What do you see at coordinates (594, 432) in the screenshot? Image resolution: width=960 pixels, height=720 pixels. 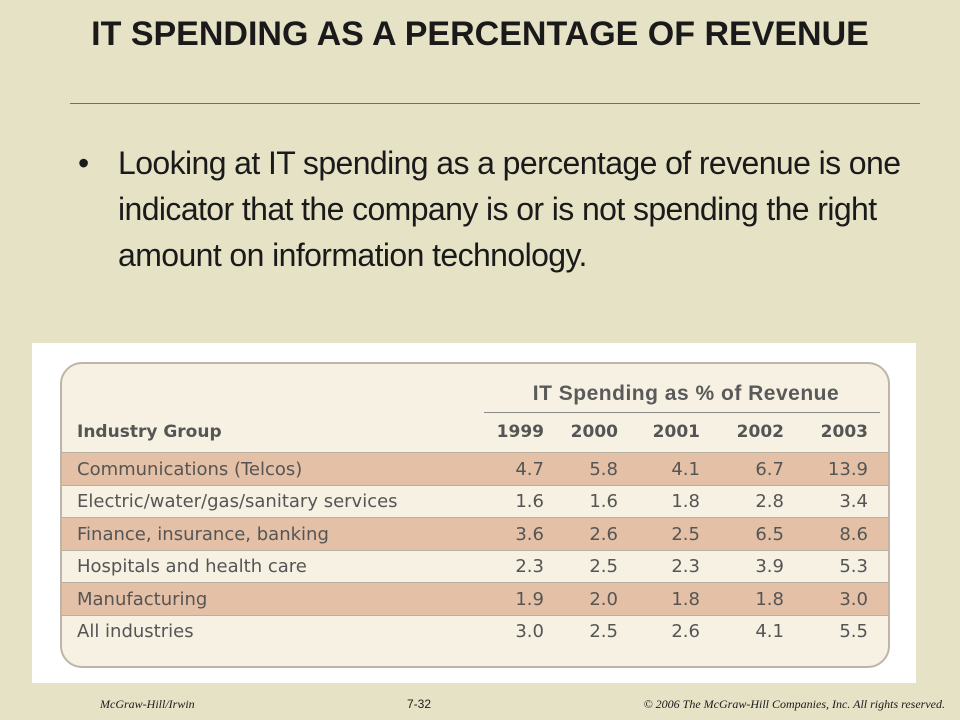 I see `year-header-2000: 2000` at bounding box center [594, 432].